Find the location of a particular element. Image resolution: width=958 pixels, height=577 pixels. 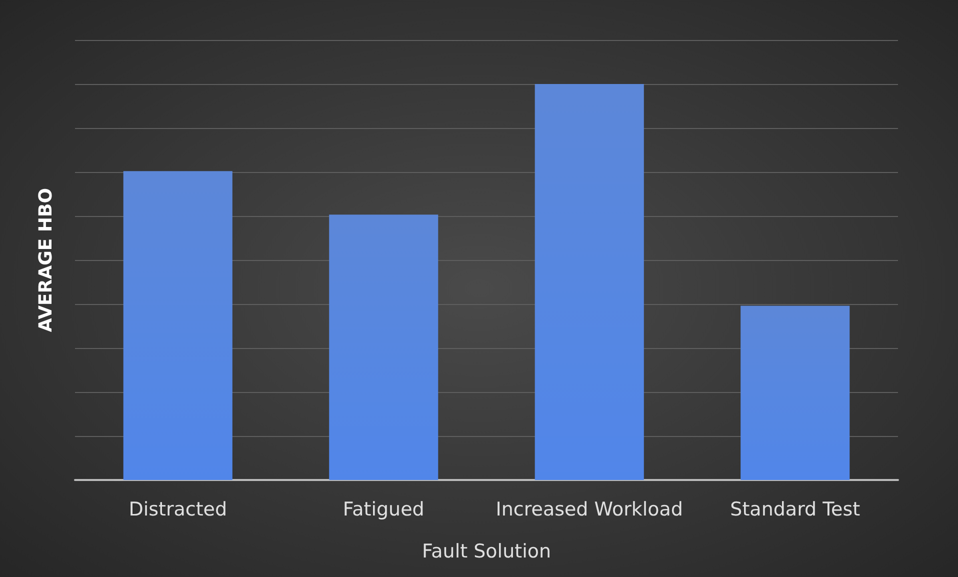

x-tick-label: Fatigued is located at coordinates (383, 509).